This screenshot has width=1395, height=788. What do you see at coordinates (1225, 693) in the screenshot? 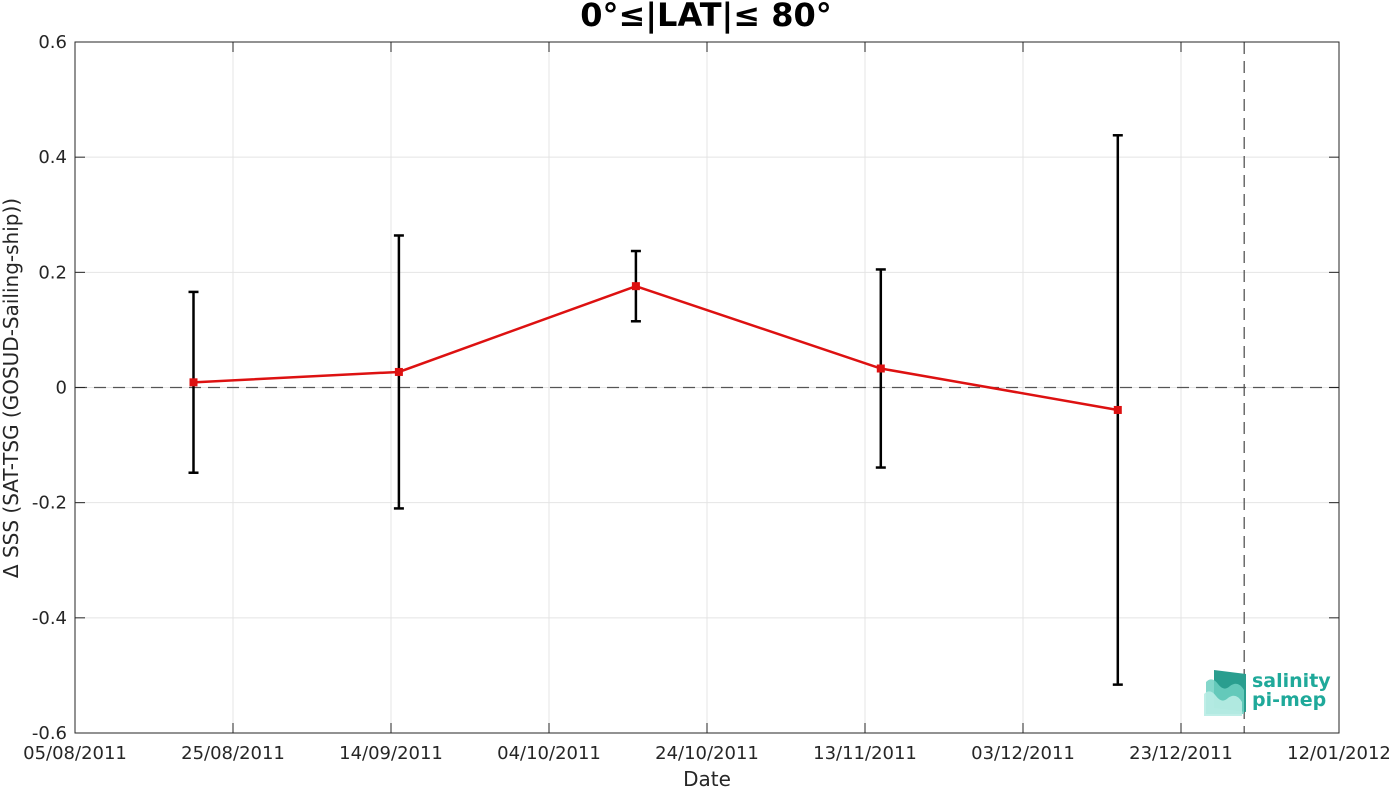
I see `logo-wave-icon` at bounding box center [1225, 693].